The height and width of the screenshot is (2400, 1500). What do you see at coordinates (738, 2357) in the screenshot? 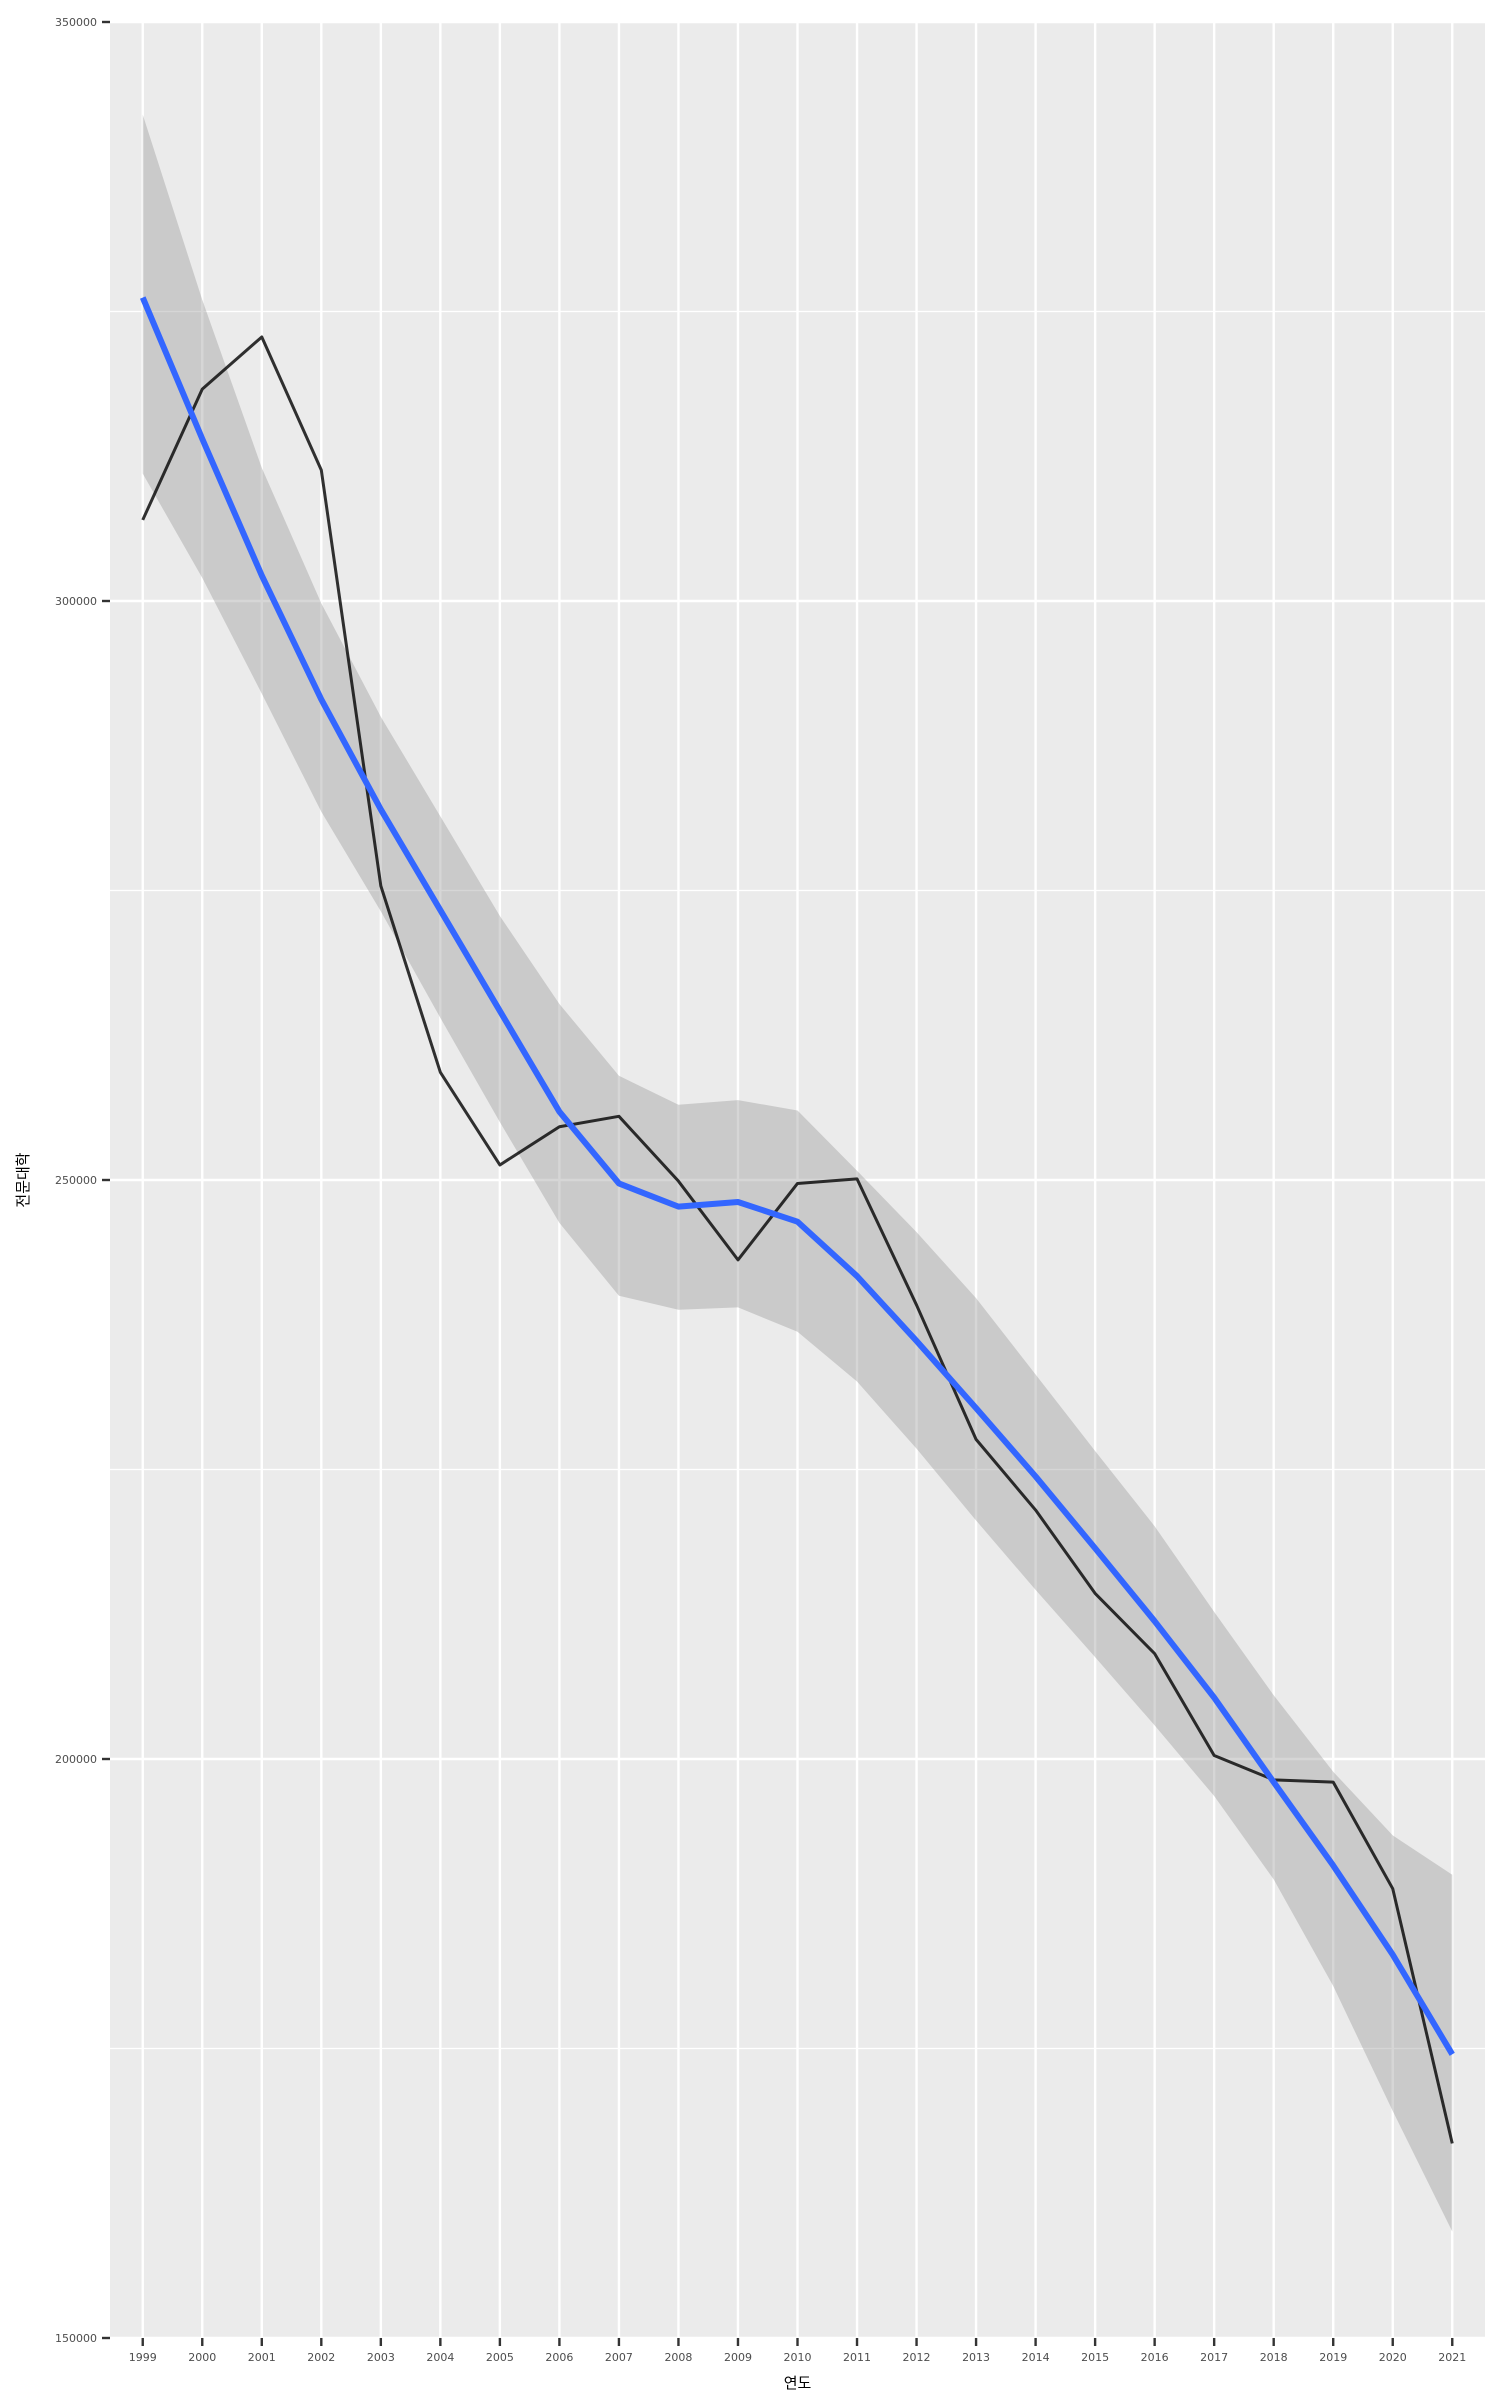
I see `x-tick-label: 2009` at bounding box center [738, 2357].